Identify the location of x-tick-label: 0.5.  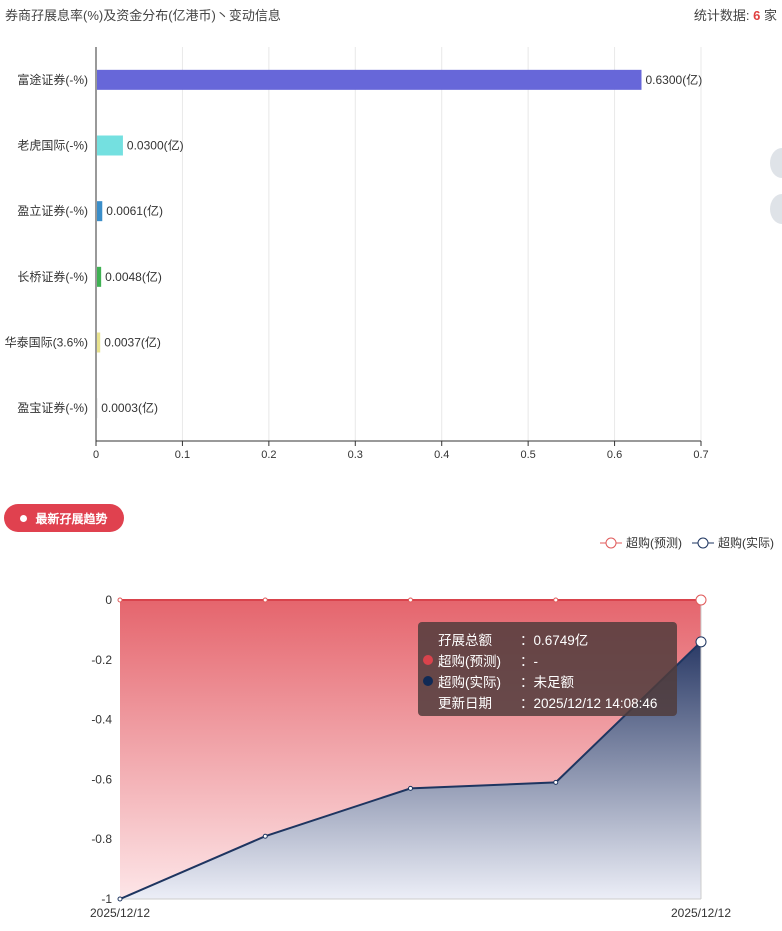
(527, 455).